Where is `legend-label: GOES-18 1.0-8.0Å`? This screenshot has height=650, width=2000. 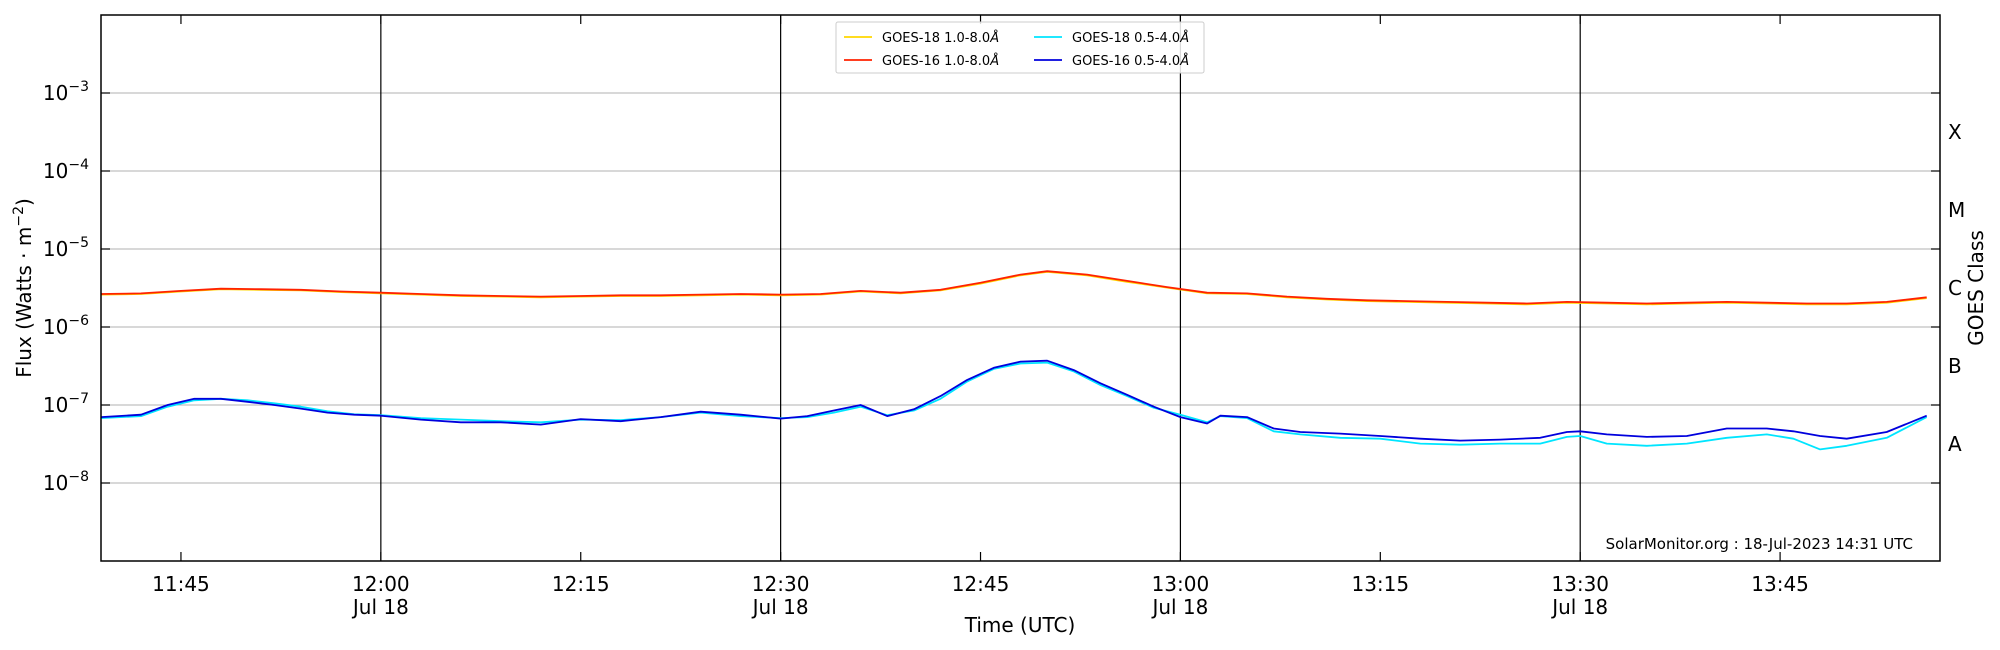
legend-label: GOES-18 1.0-8.0Å is located at coordinates (940, 38).